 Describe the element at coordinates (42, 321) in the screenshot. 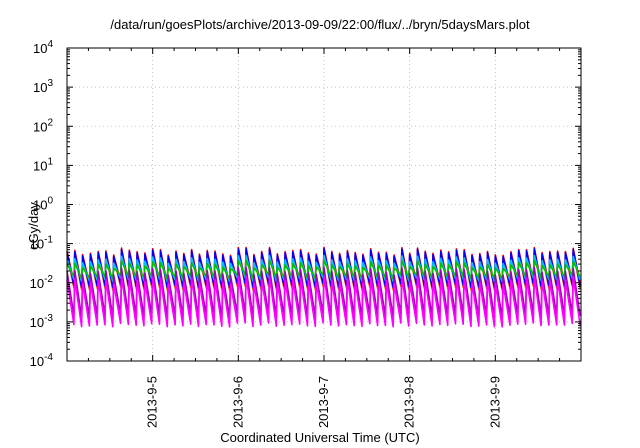

I see `y-tick-label: 10⁻³` at that location.